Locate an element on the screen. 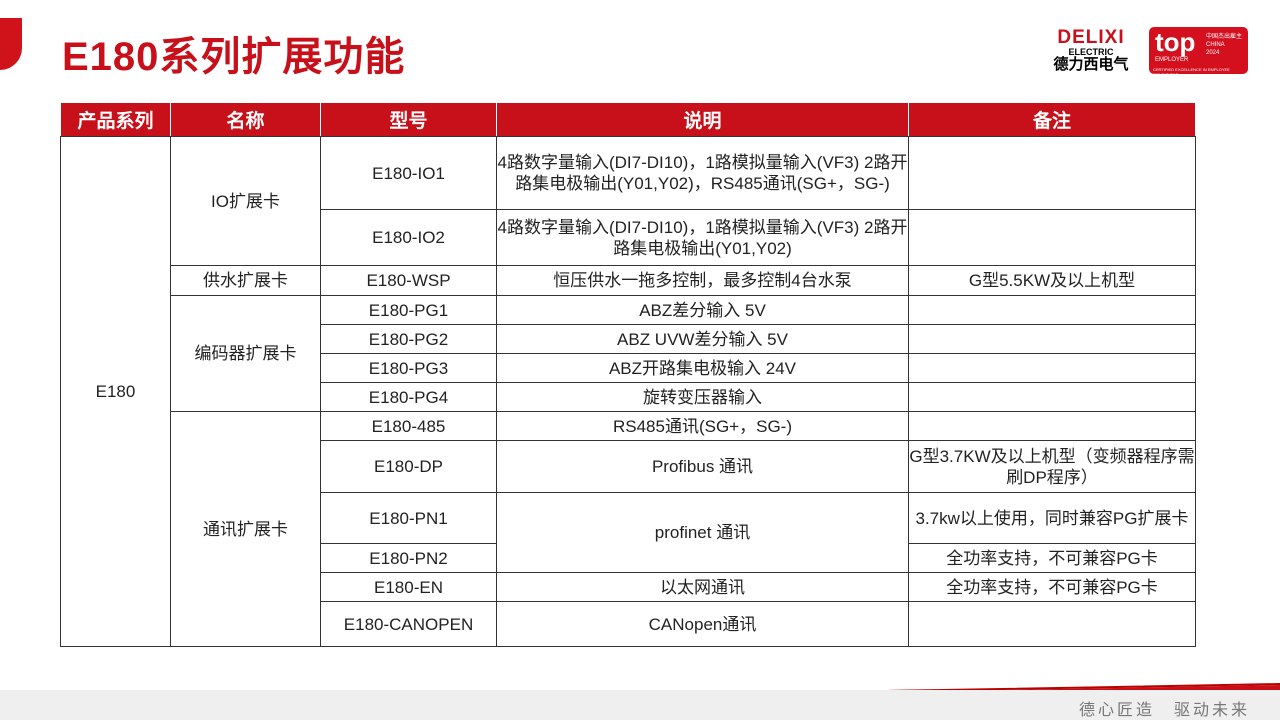  description-cell: profinet 通讯 is located at coordinates (702, 532).